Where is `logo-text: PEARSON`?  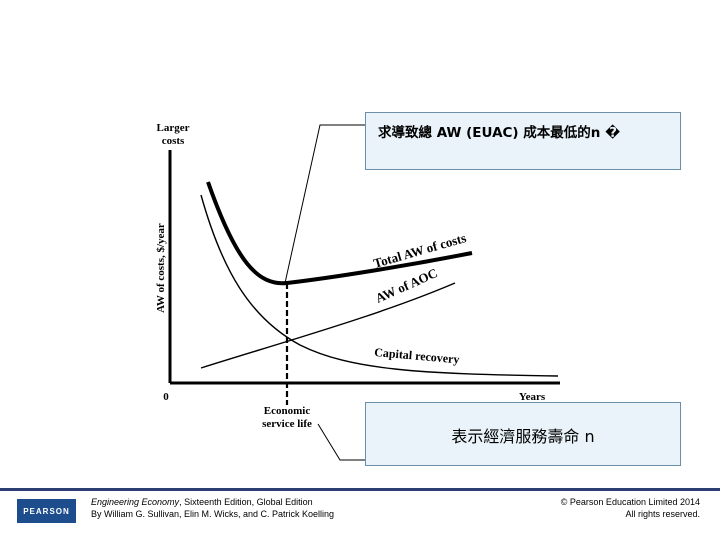
logo-text: PEARSON is located at coordinates (46, 511).